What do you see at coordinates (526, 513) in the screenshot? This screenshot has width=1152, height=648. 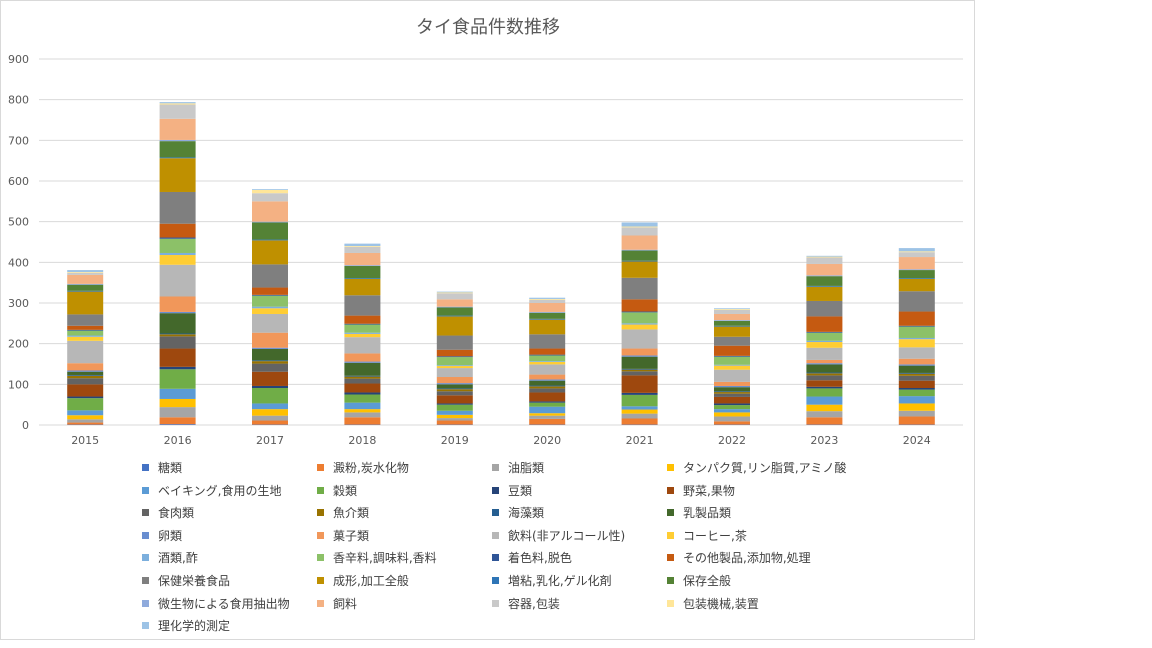 I see `legend-label: 海藻類` at bounding box center [526, 513].